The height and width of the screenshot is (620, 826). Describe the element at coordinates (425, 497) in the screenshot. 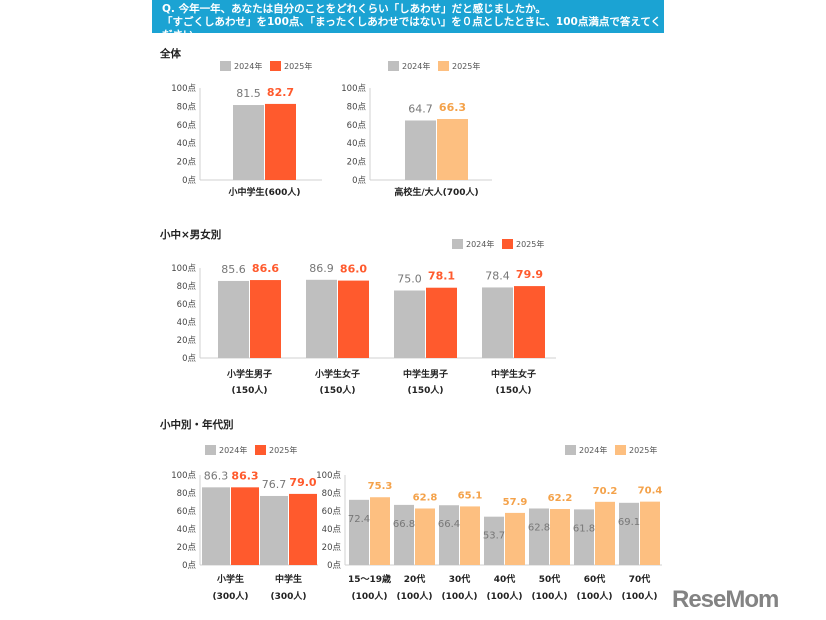

I see `data-label-2025: 62.8` at that location.